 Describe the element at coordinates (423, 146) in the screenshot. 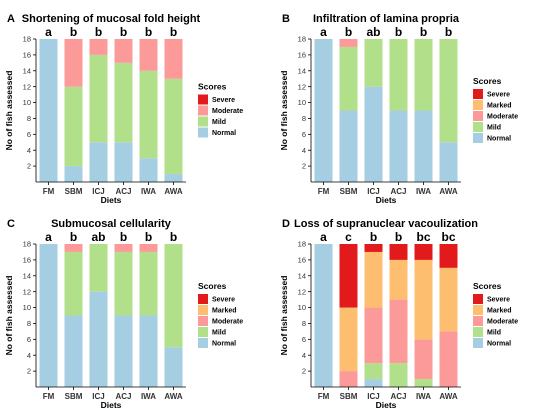

I see `bar-segment-normal-iwa` at that location.